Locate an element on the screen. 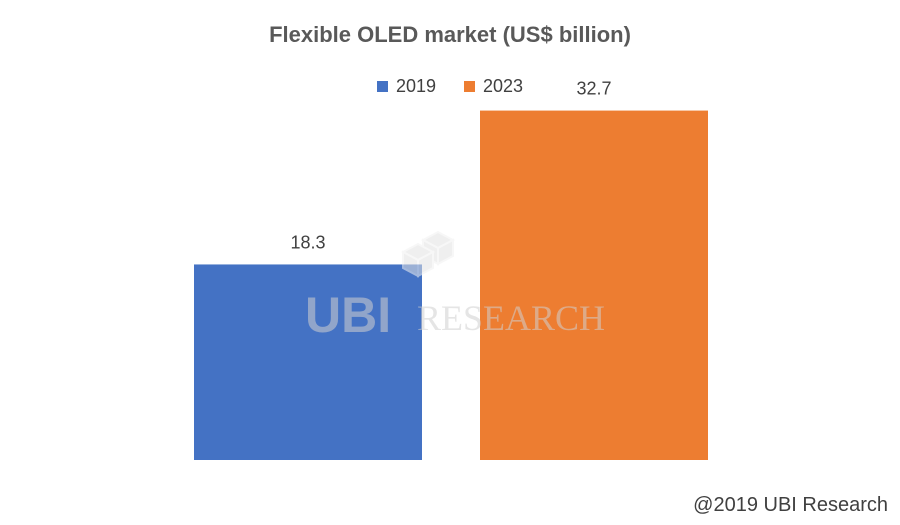  legend-item-2023: 2023 is located at coordinates (493, 86).